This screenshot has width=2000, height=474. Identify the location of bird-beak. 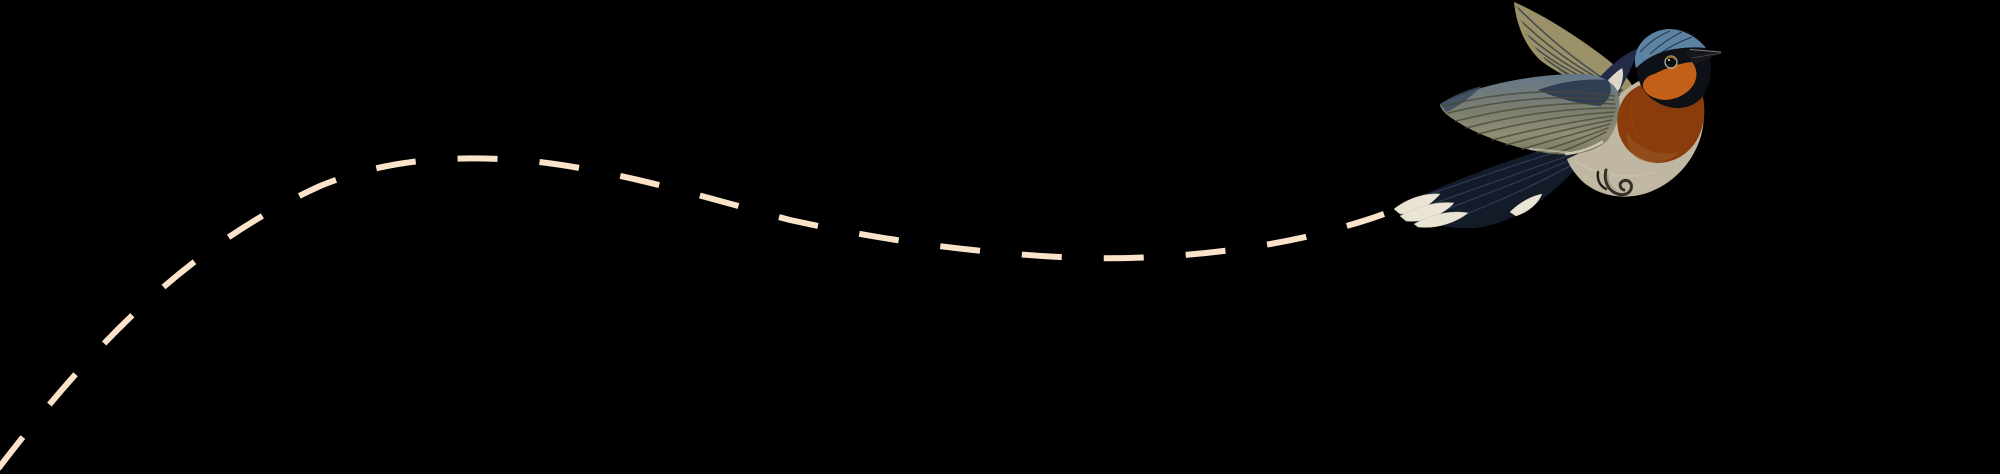
(1704, 56).